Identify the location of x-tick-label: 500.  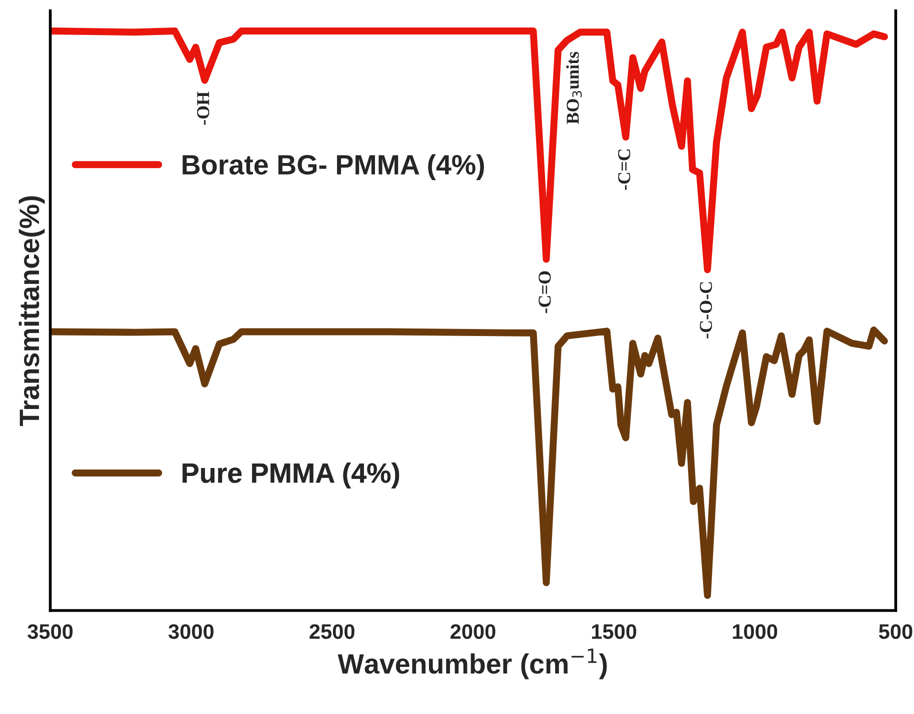
(895, 631).